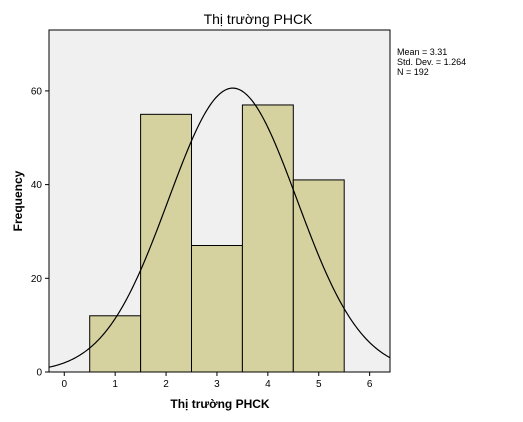 The height and width of the screenshot is (422, 523). I want to click on stats-n: N = 192, so click(413, 72).